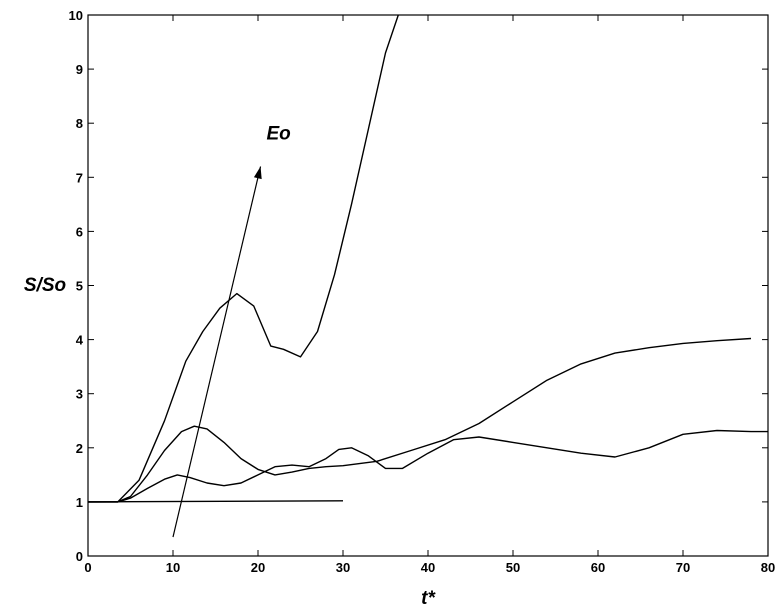 The height and width of the screenshot is (611, 780). Describe the element at coordinates (343, 567) in the screenshot. I see `x-tick-label: 30` at that location.